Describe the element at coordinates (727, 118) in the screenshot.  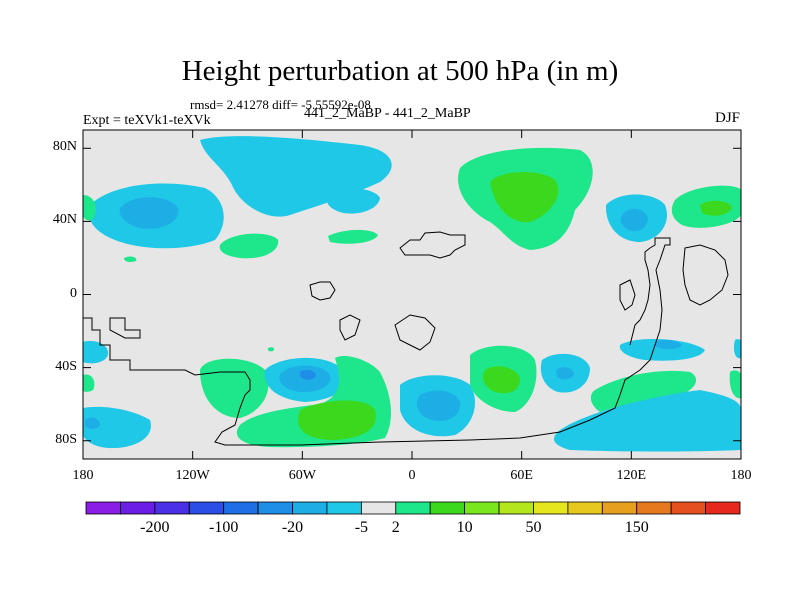
I see `season-label: DJF` at that location.